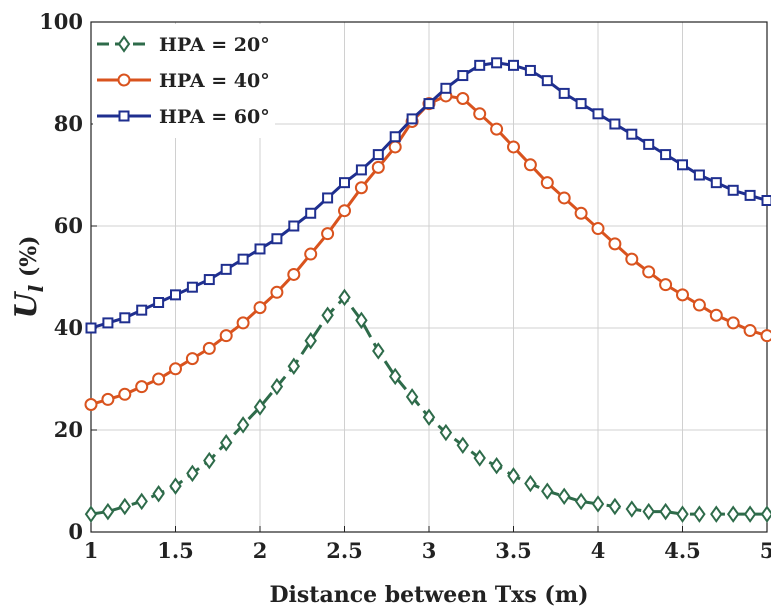 The image size is (771, 607). Describe the element at coordinates (513, 550) in the screenshot. I see `x-tick-label: 3.5` at that location.